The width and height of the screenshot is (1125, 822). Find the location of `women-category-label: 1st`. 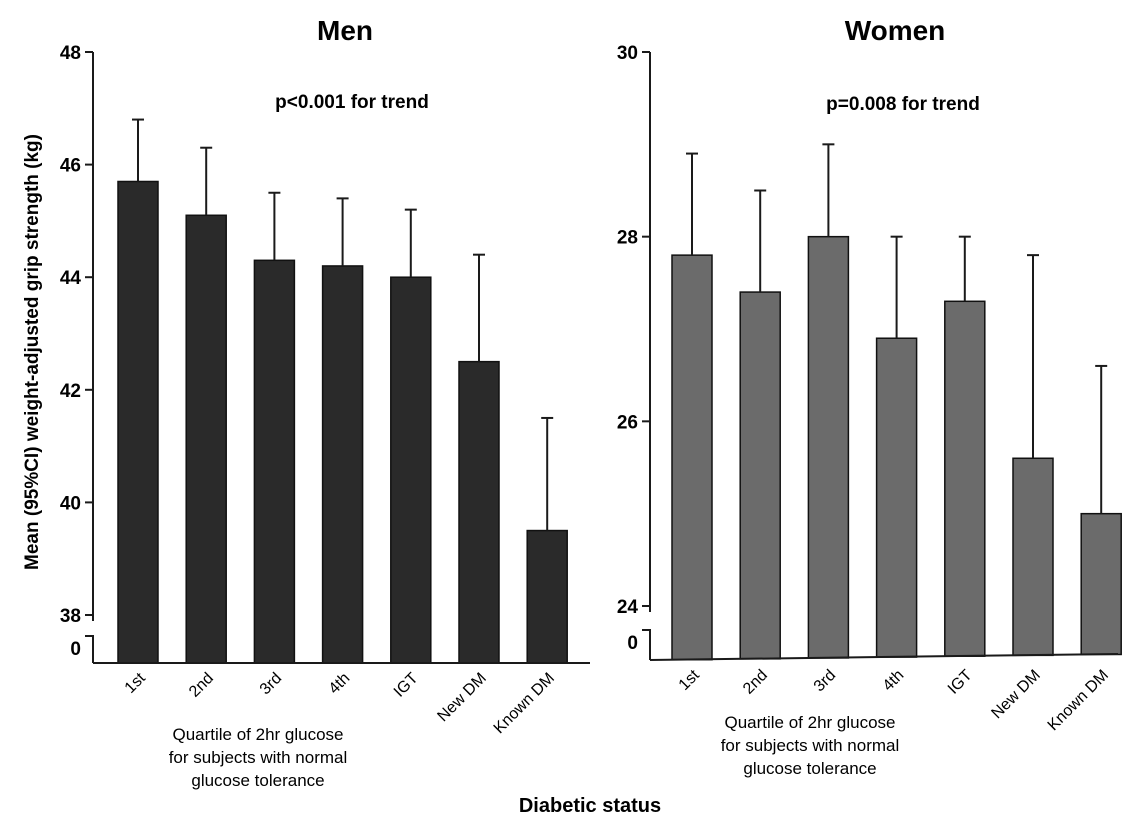

women-category-label: 1st is located at coordinates (690, 680).